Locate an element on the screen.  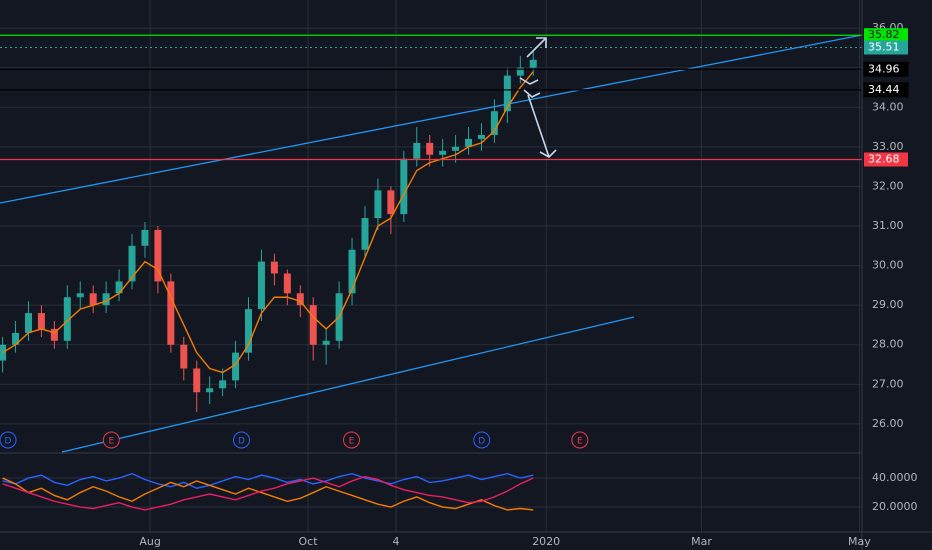
y-tick-label: 26.00 is located at coordinates (888, 423).